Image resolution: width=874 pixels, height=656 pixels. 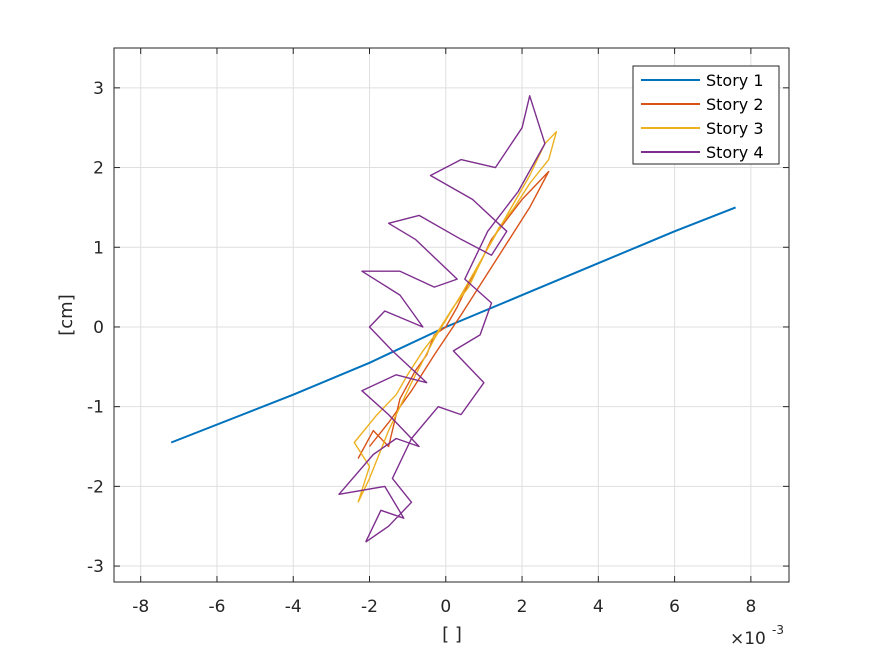 I want to click on y-tick-label: 0, so click(x=98, y=328).